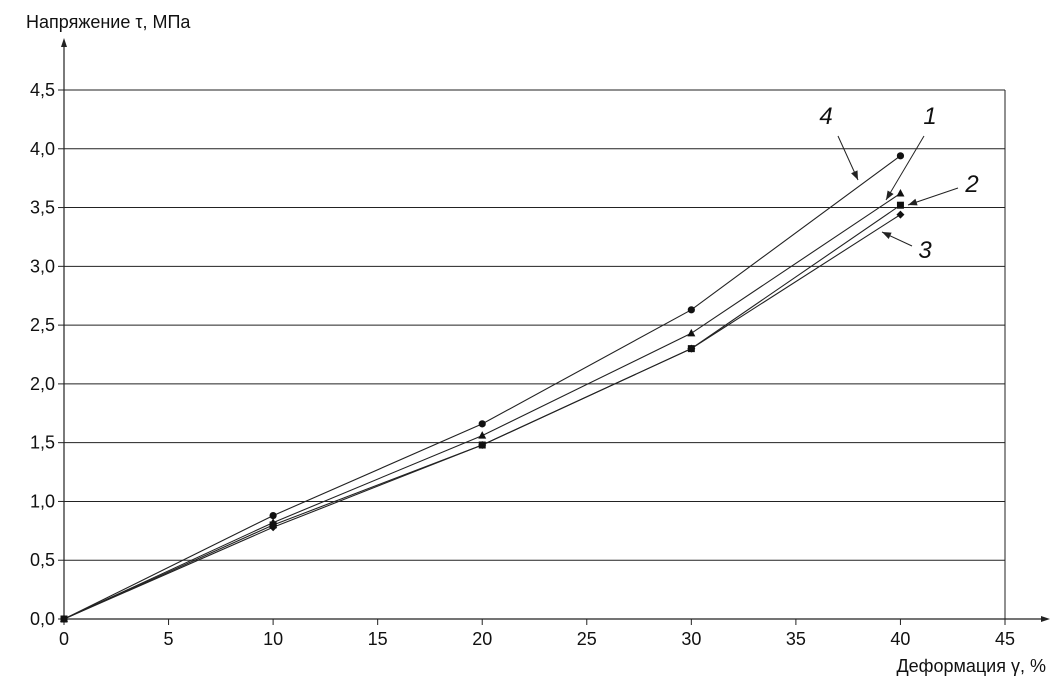 This screenshot has height=681, width=1052. Describe the element at coordinates (42, 325) in the screenshot. I see `y-tick-label: 2,5` at that location.